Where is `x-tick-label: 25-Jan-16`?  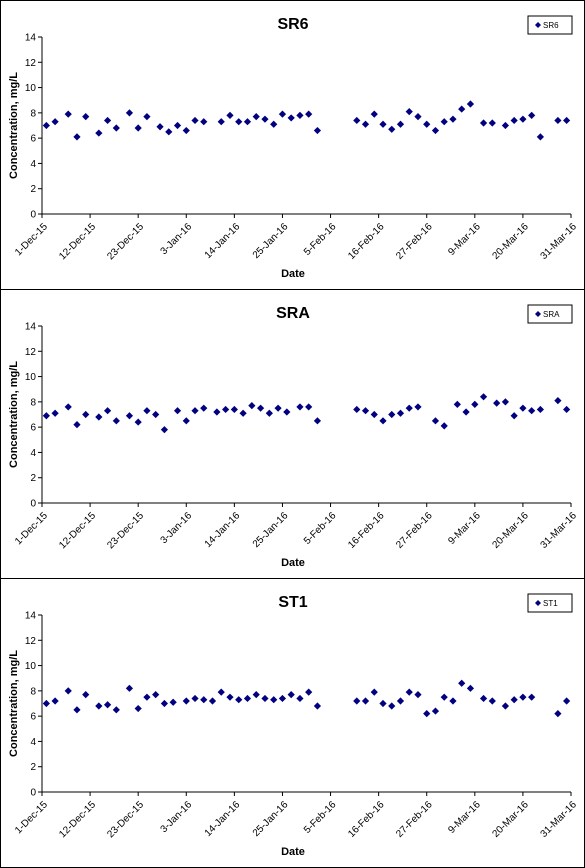
x-tick-label: 25-Jan-16 is located at coordinates (271, 819).